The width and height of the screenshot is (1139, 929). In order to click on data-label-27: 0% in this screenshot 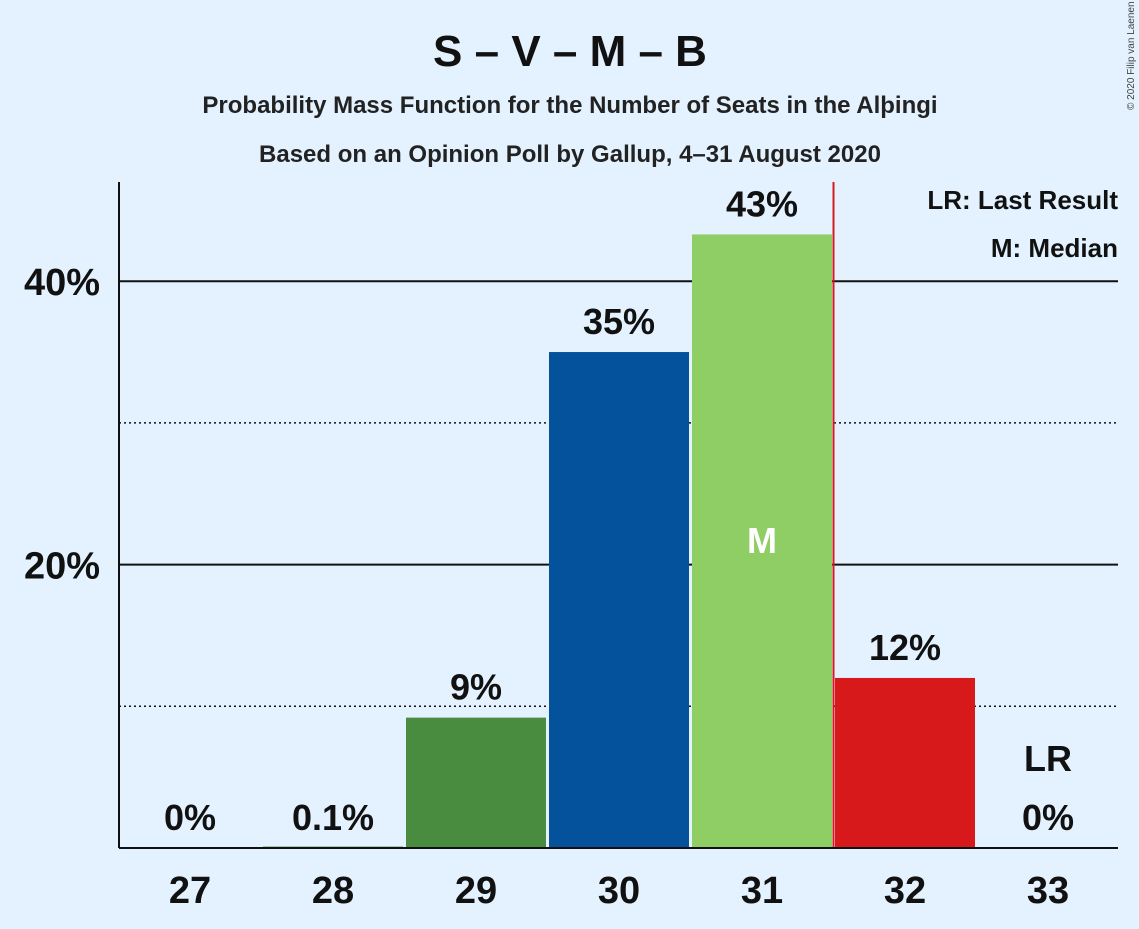, I will do `click(190, 817)`.